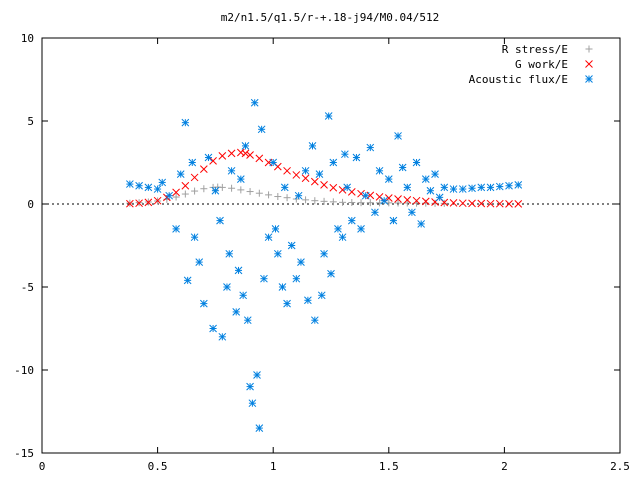 The height and width of the screenshot is (480, 640). I want to click on x-tick-label: 1.5, so click(389, 466).